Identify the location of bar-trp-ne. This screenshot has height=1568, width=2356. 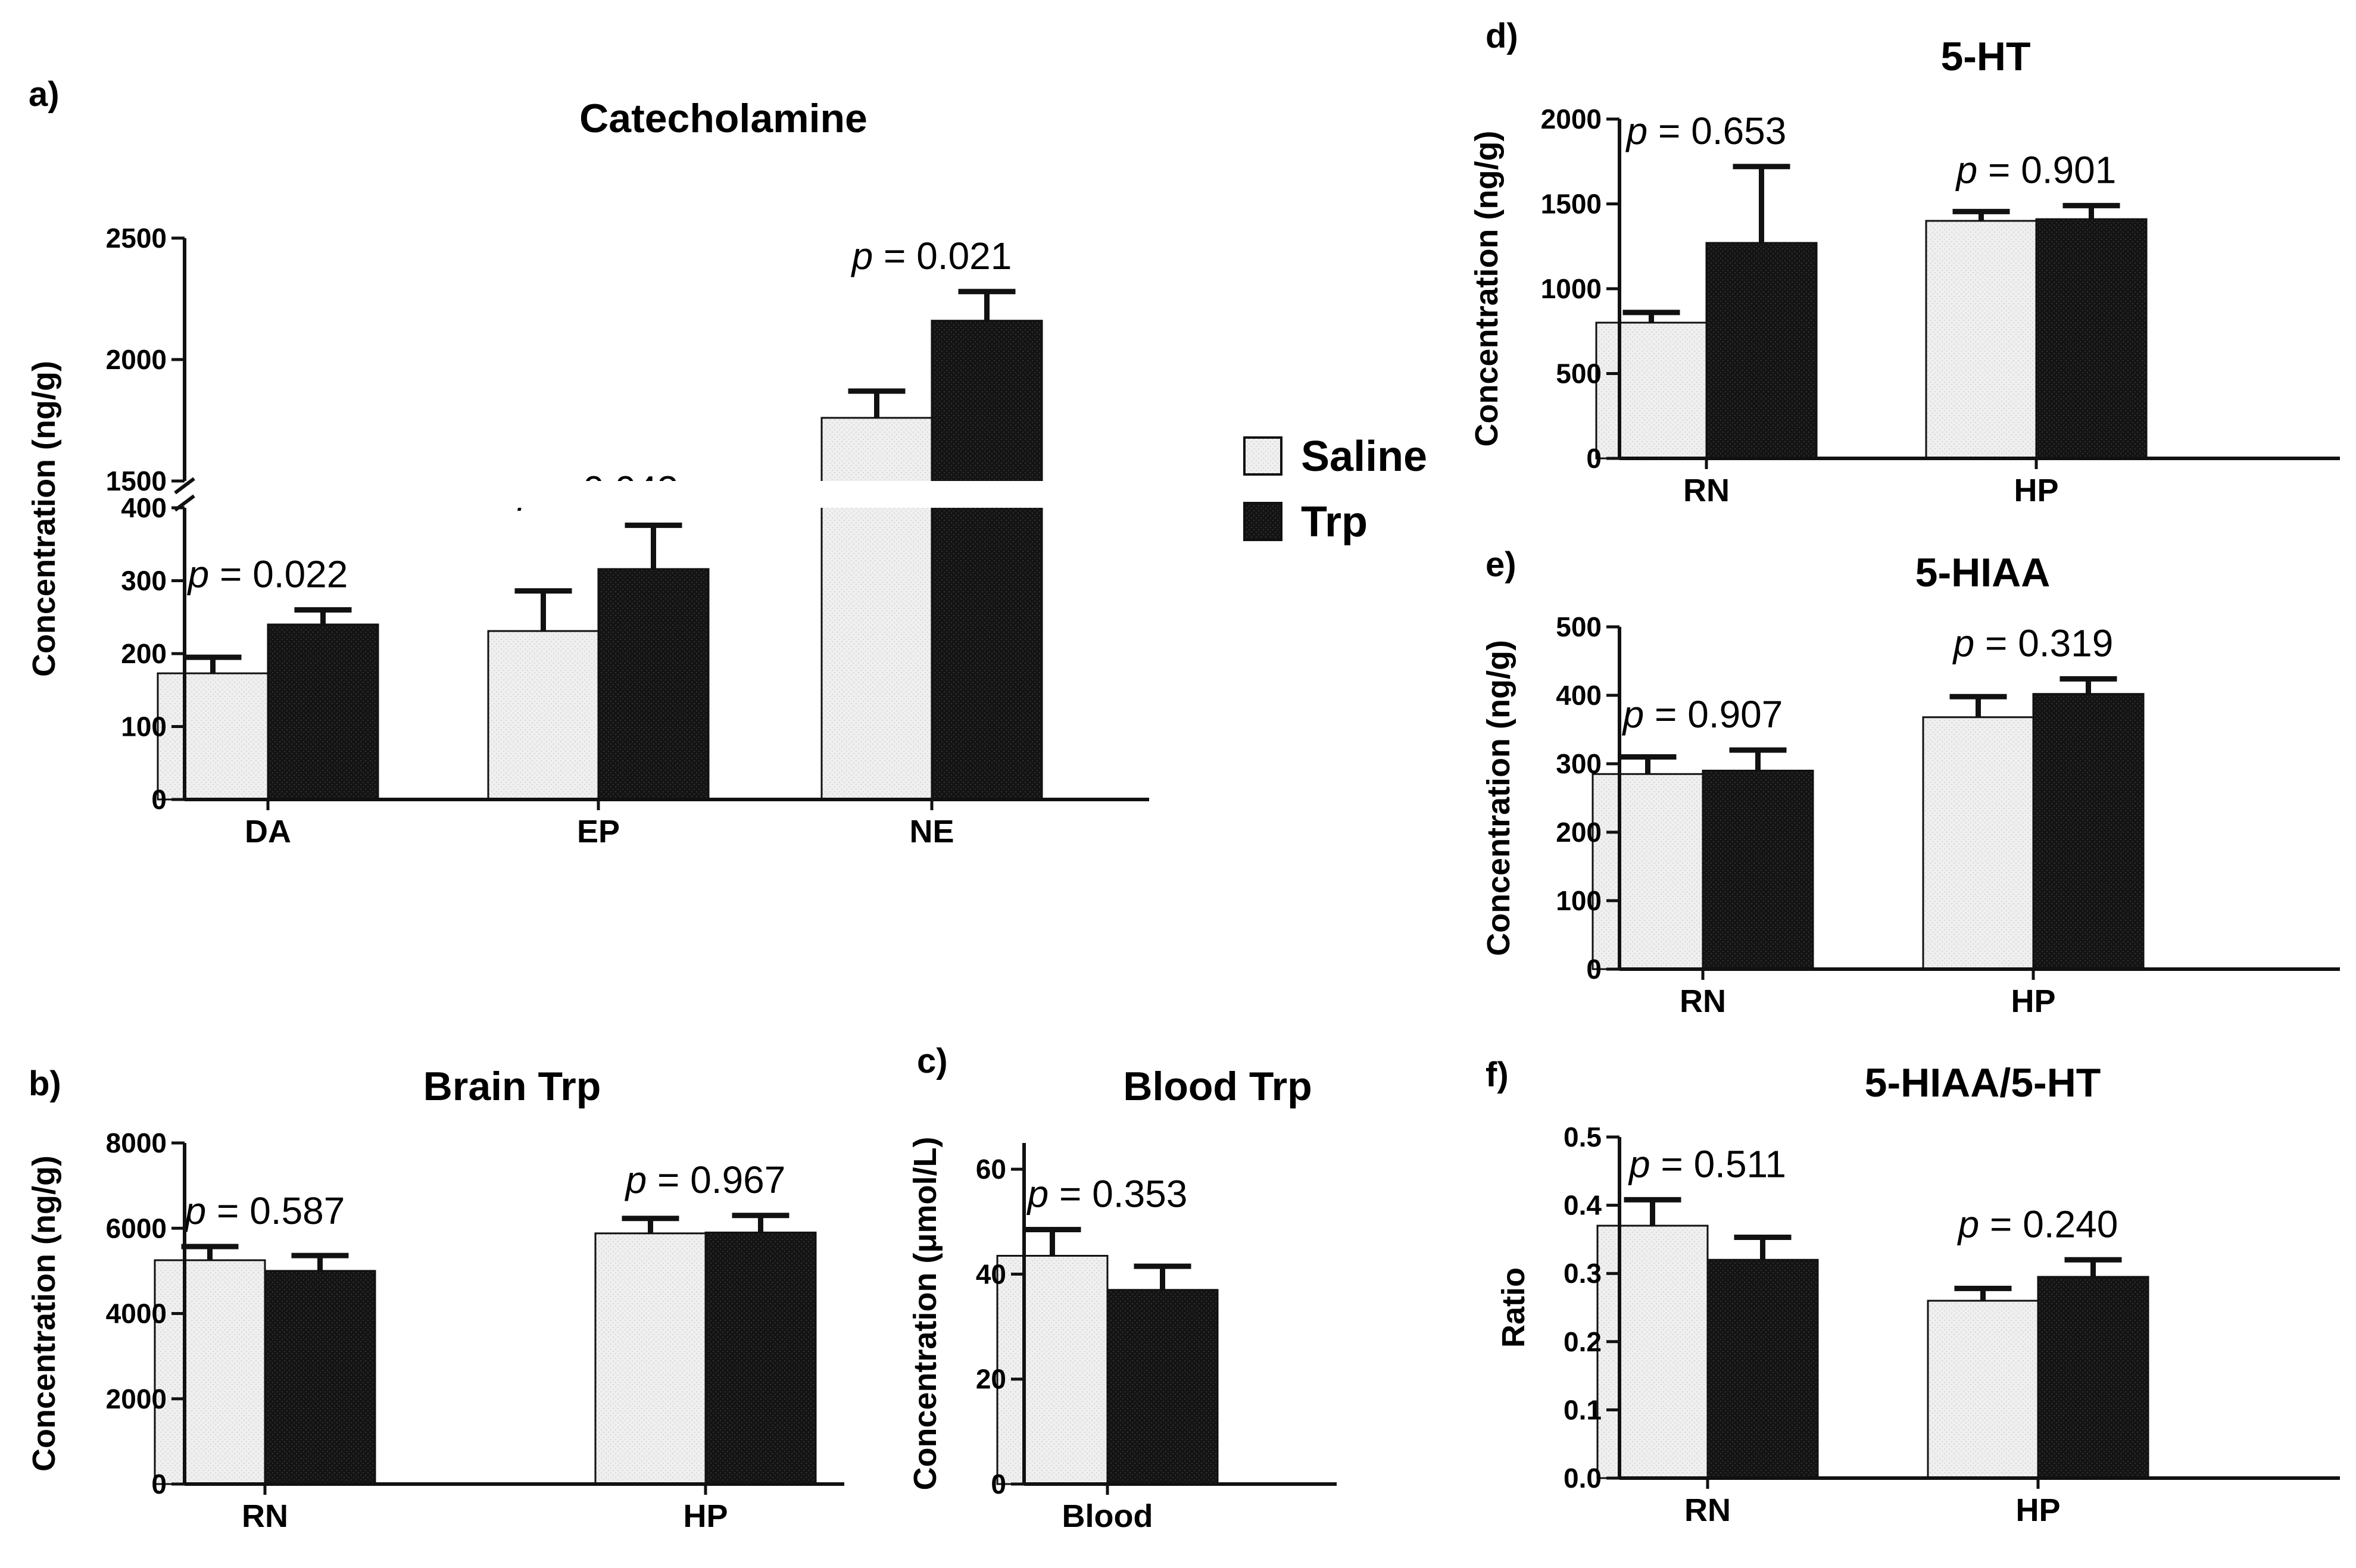
(987, 560).